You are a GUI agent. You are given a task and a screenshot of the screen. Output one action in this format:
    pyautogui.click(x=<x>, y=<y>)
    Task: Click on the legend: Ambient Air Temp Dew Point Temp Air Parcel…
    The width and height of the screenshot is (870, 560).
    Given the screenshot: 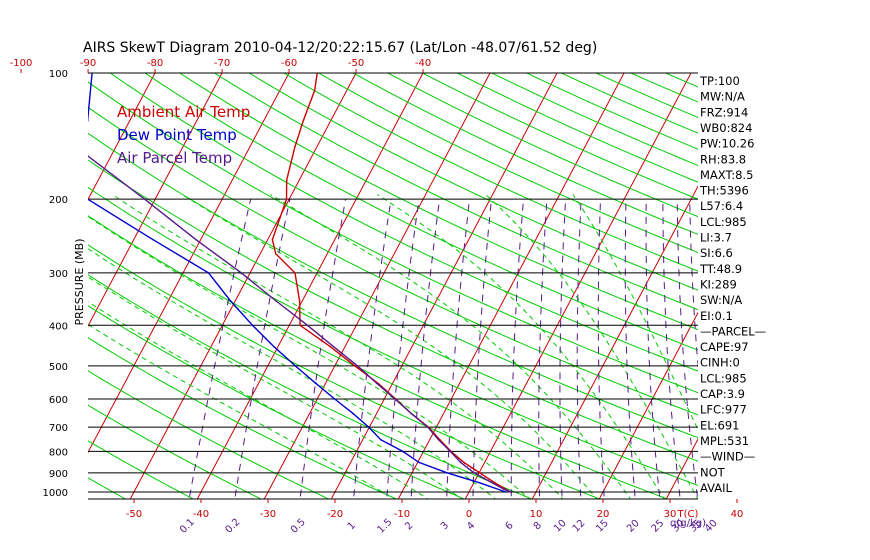 What is the action you would take?
    pyautogui.click(x=183, y=135)
    